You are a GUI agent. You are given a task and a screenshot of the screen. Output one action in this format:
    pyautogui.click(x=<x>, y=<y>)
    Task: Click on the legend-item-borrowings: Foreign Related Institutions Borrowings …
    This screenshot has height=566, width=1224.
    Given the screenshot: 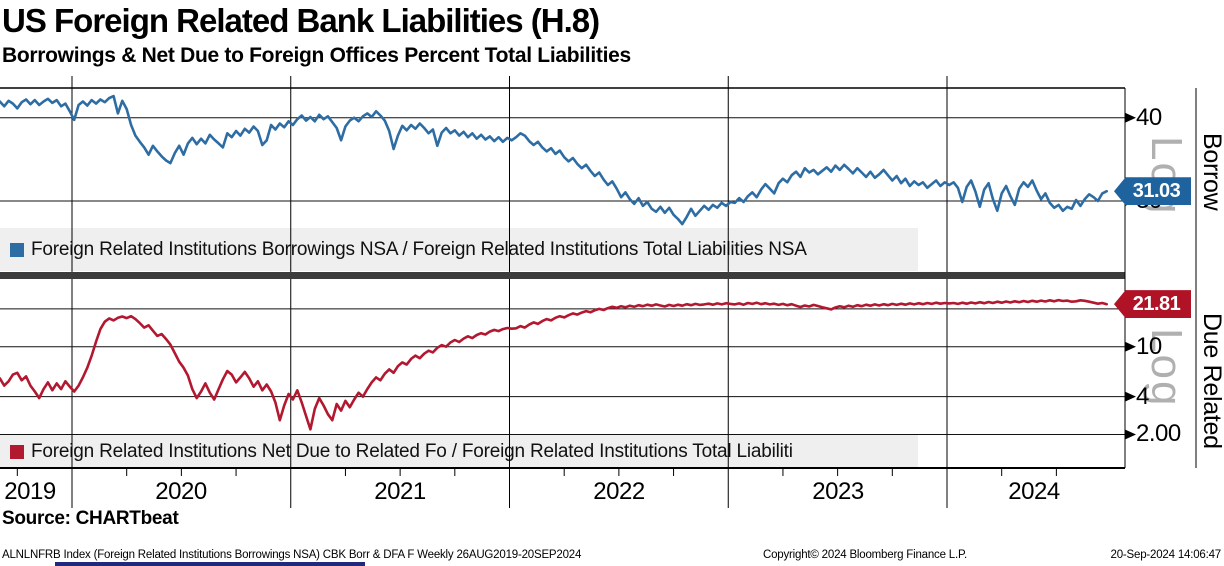 What is the action you would take?
    pyautogui.click(x=408, y=250)
    